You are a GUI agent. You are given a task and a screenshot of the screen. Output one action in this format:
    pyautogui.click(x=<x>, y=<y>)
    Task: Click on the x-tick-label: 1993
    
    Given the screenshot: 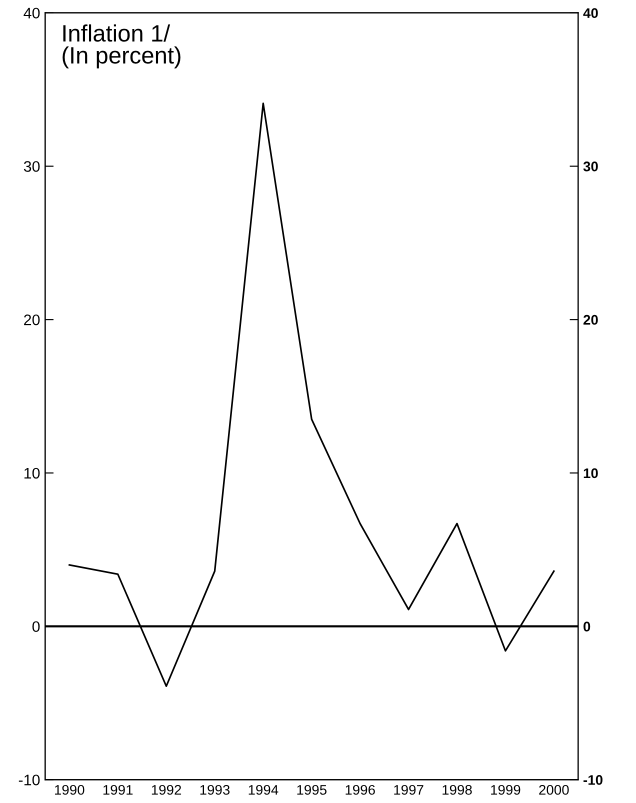 What is the action you would take?
    pyautogui.click(x=215, y=789)
    